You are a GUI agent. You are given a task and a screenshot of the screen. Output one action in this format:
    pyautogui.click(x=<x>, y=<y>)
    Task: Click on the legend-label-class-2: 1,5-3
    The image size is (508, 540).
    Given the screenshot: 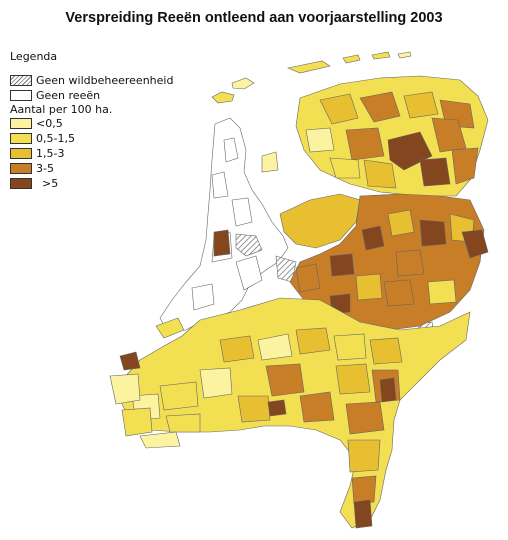 What is the action you would take?
    pyautogui.click(x=50, y=153)
    